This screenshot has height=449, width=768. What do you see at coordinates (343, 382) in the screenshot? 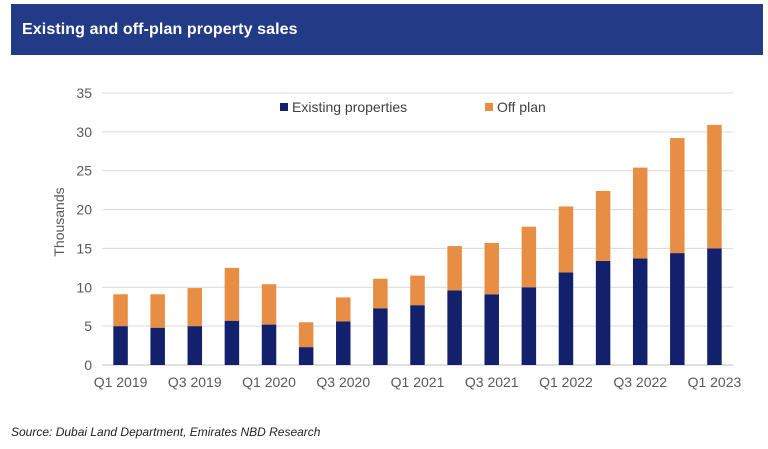
I see `x-tick-label: Q3 2020` at bounding box center [343, 382].